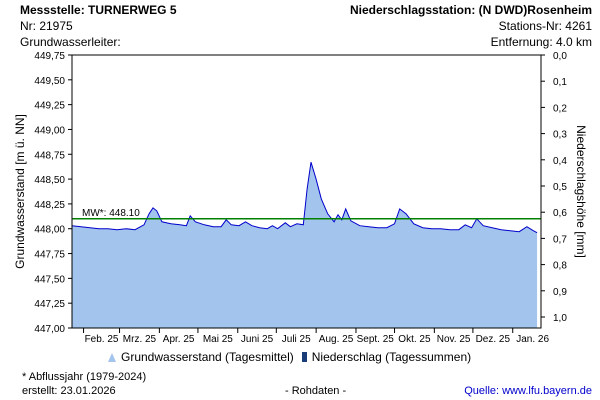  Describe the element at coordinates (532, 339) in the screenshot. I see `x-tick-label: Jan. 26` at that location.